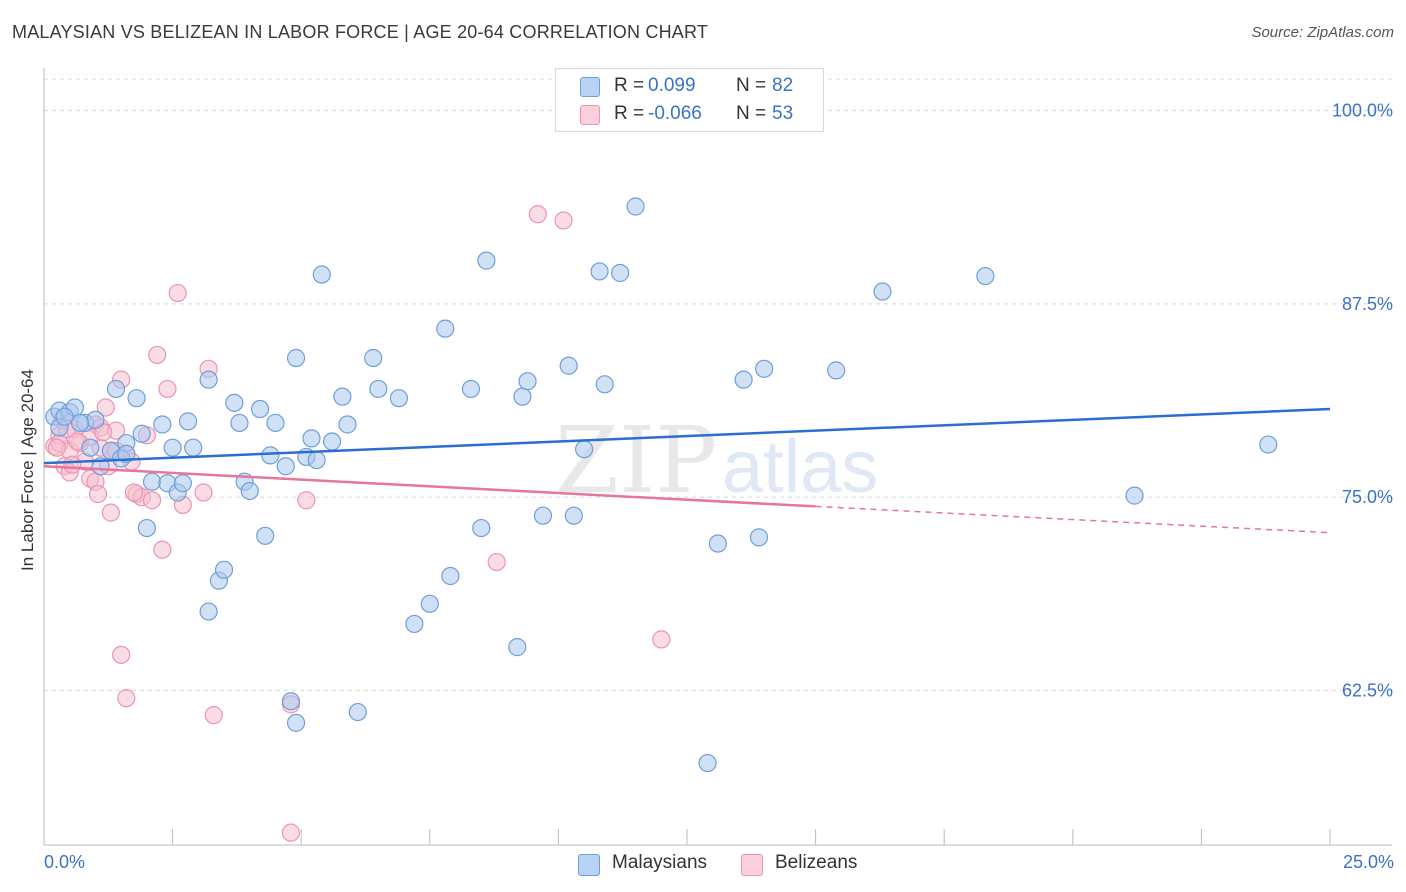  Describe the element at coordinates (672, 85) in the screenshot. I see `r-value: 0.099` at that location.